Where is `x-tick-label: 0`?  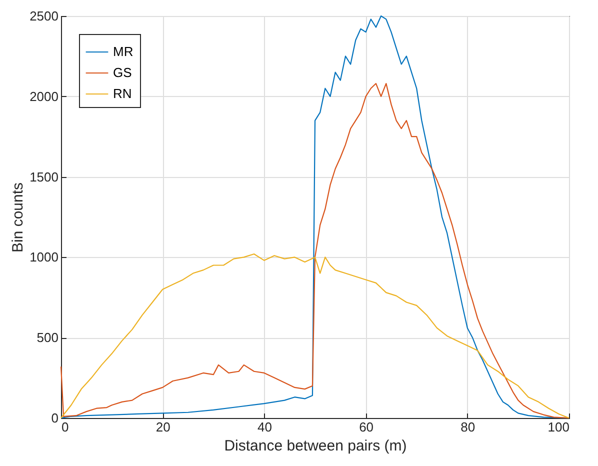
x-tick-label: 0 is located at coordinates (65, 427).